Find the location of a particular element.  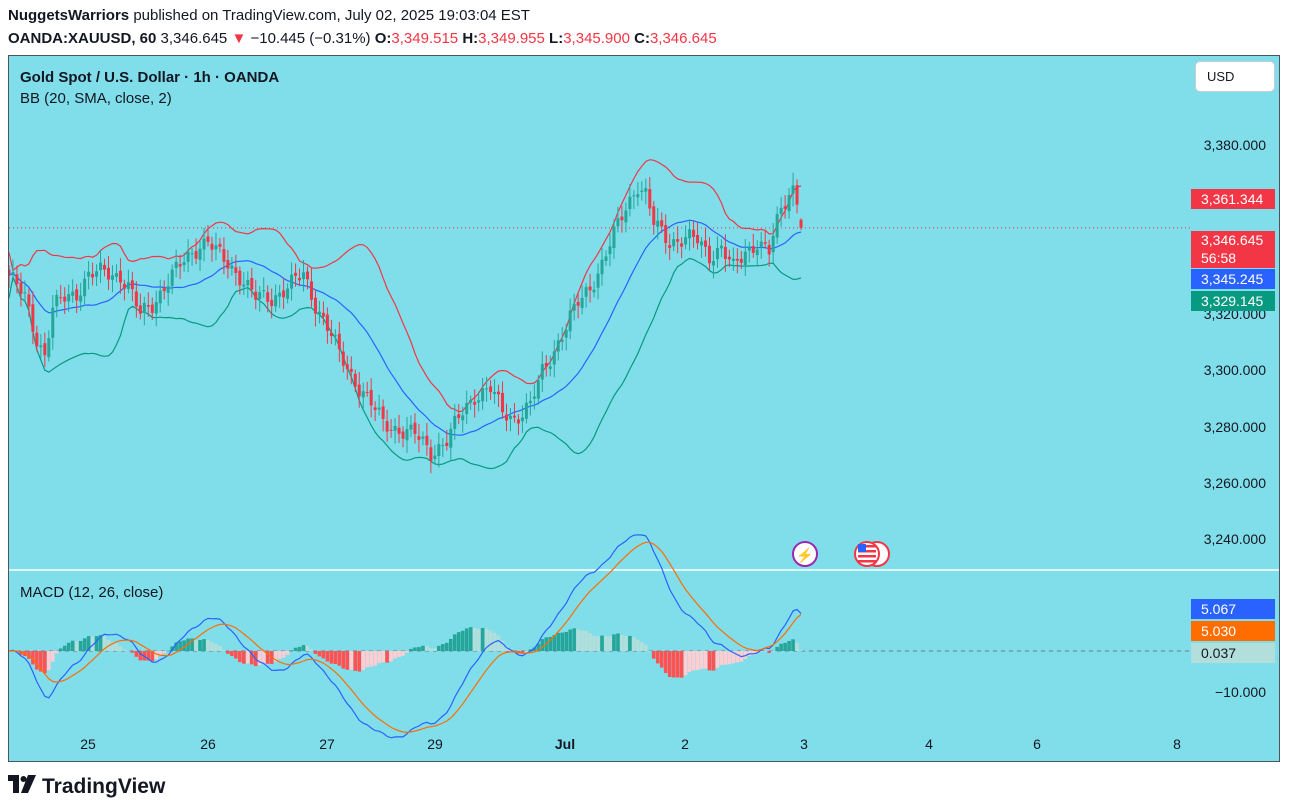

us-flag-stripe is located at coordinates (867, 556).